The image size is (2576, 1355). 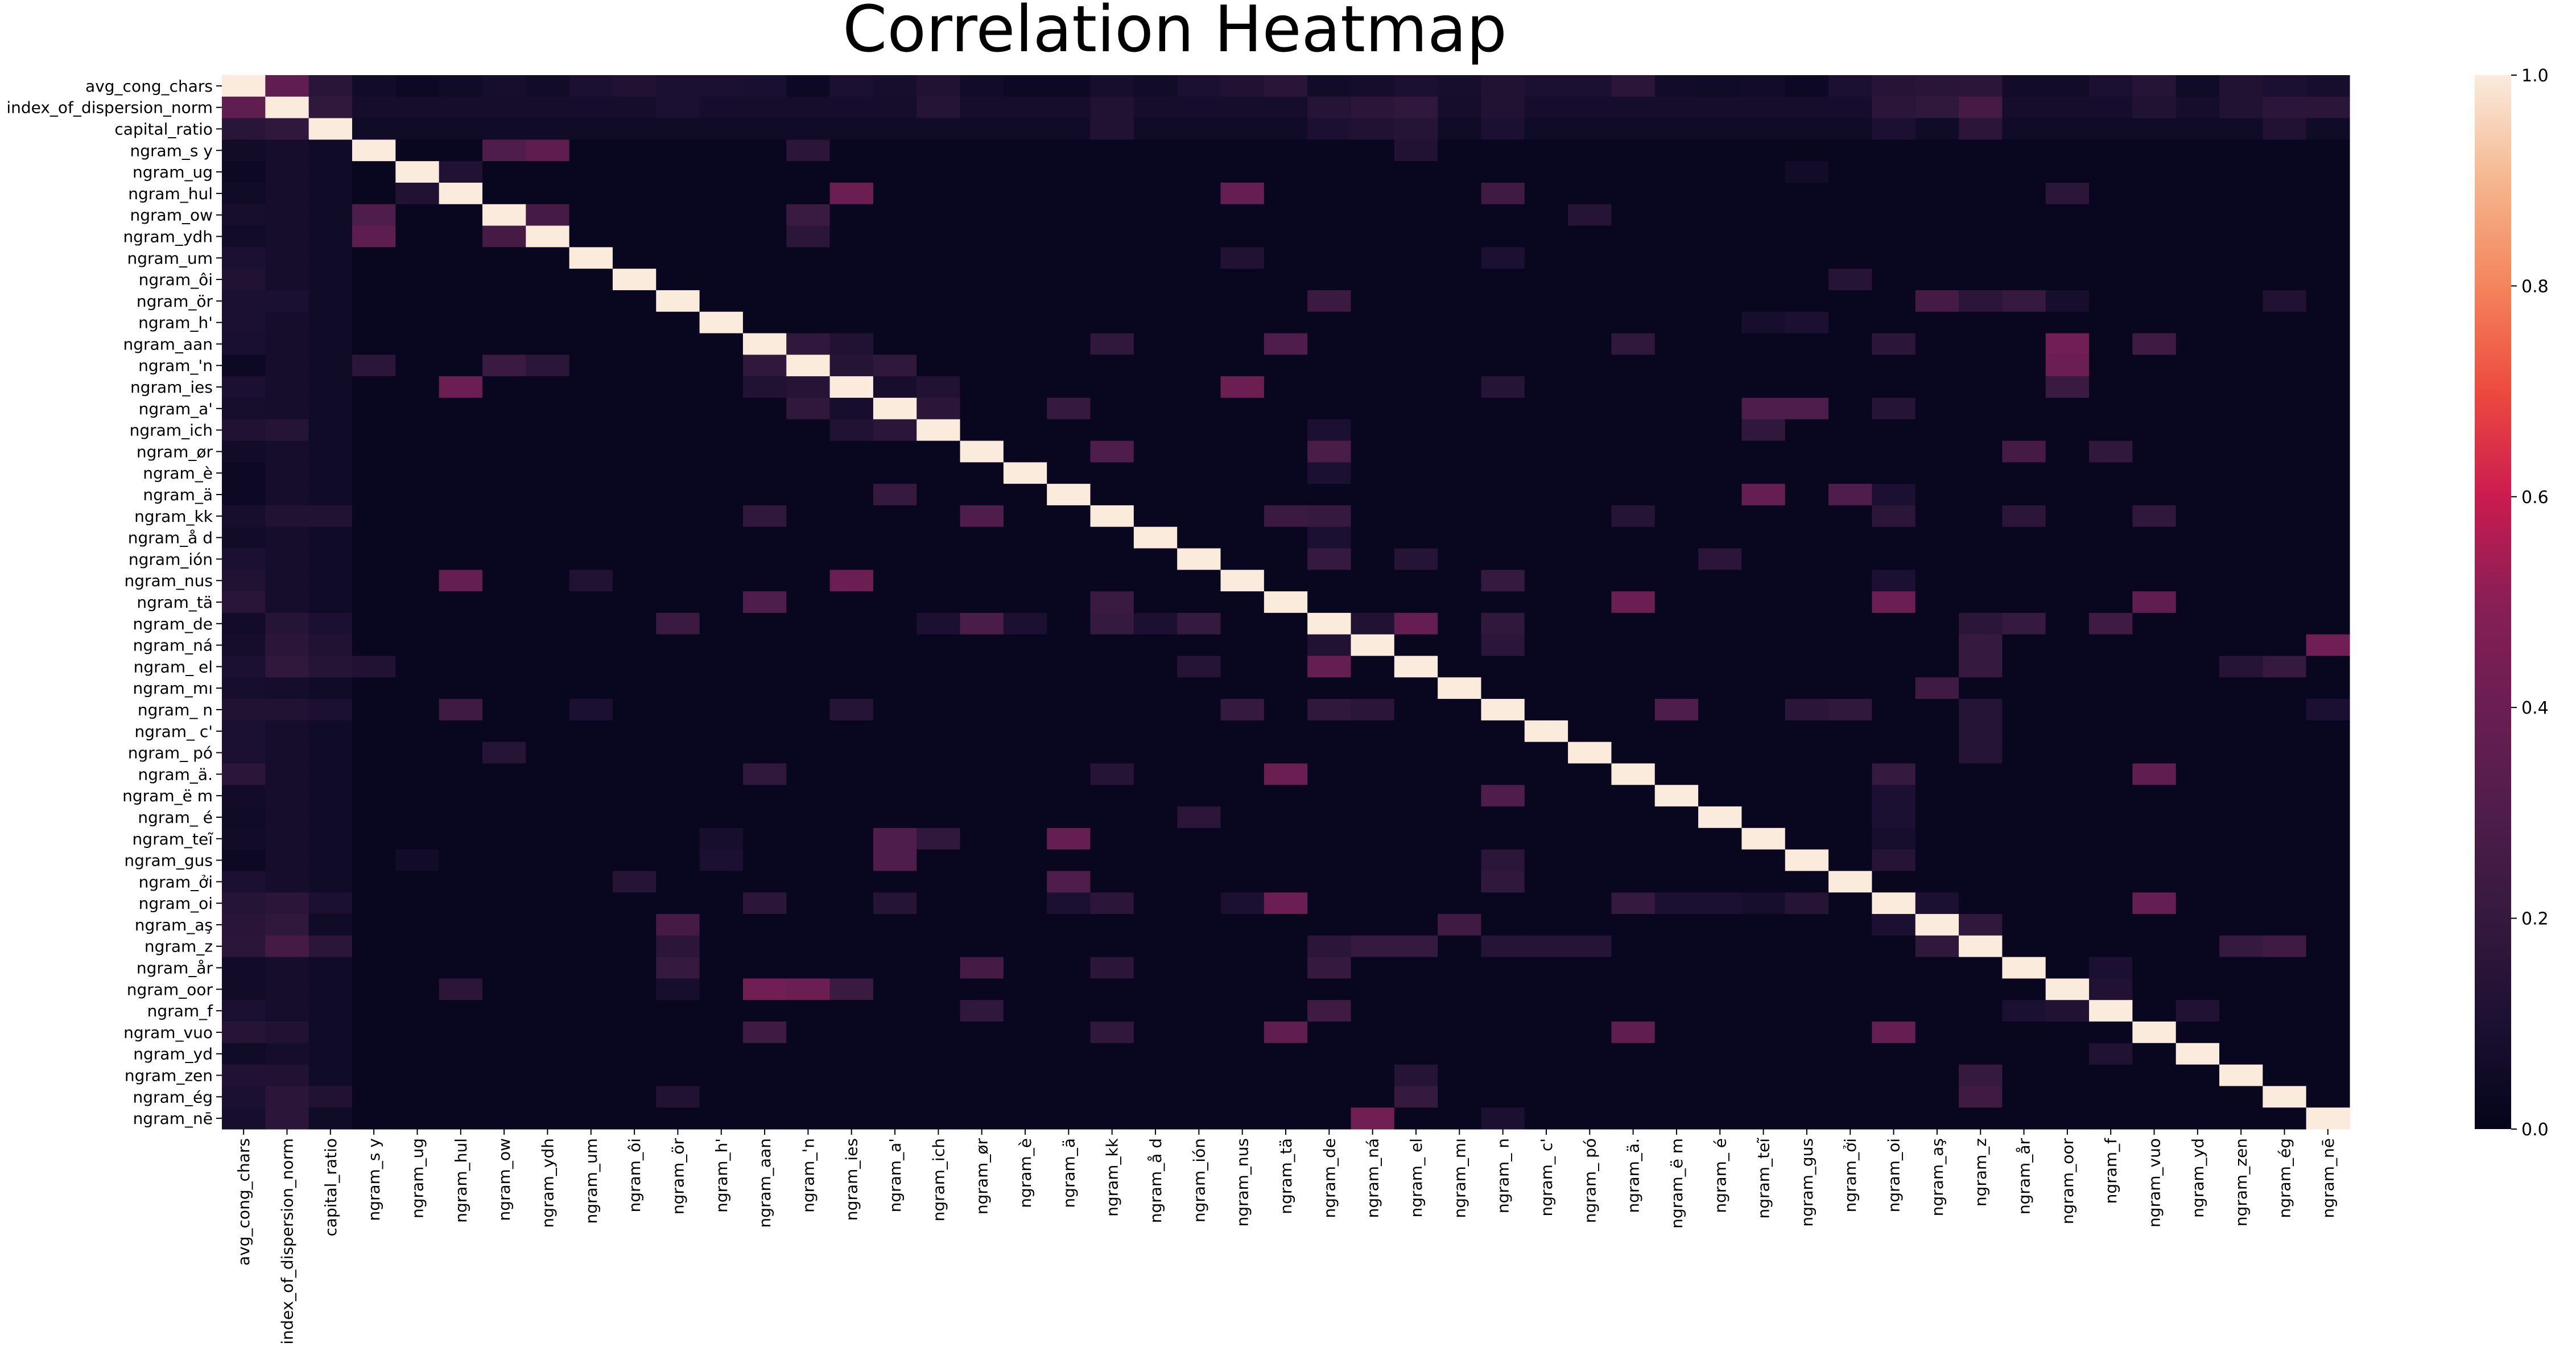 What do you see at coordinates (174, 516) in the screenshot?
I see `y-tick-label: ngram_kk` at bounding box center [174, 516].